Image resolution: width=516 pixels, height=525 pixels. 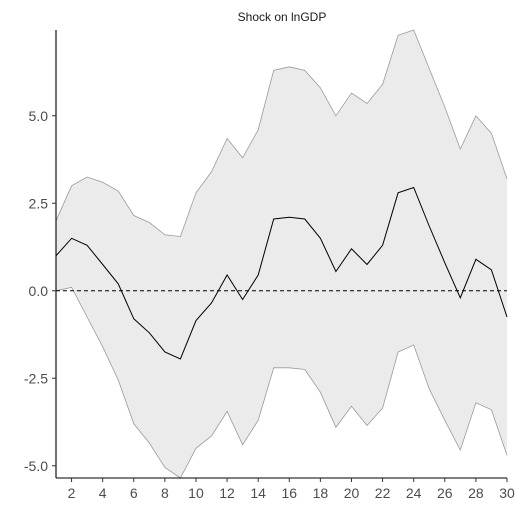 I want to click on x-tick-label: 8, so click(x=165, y=493).